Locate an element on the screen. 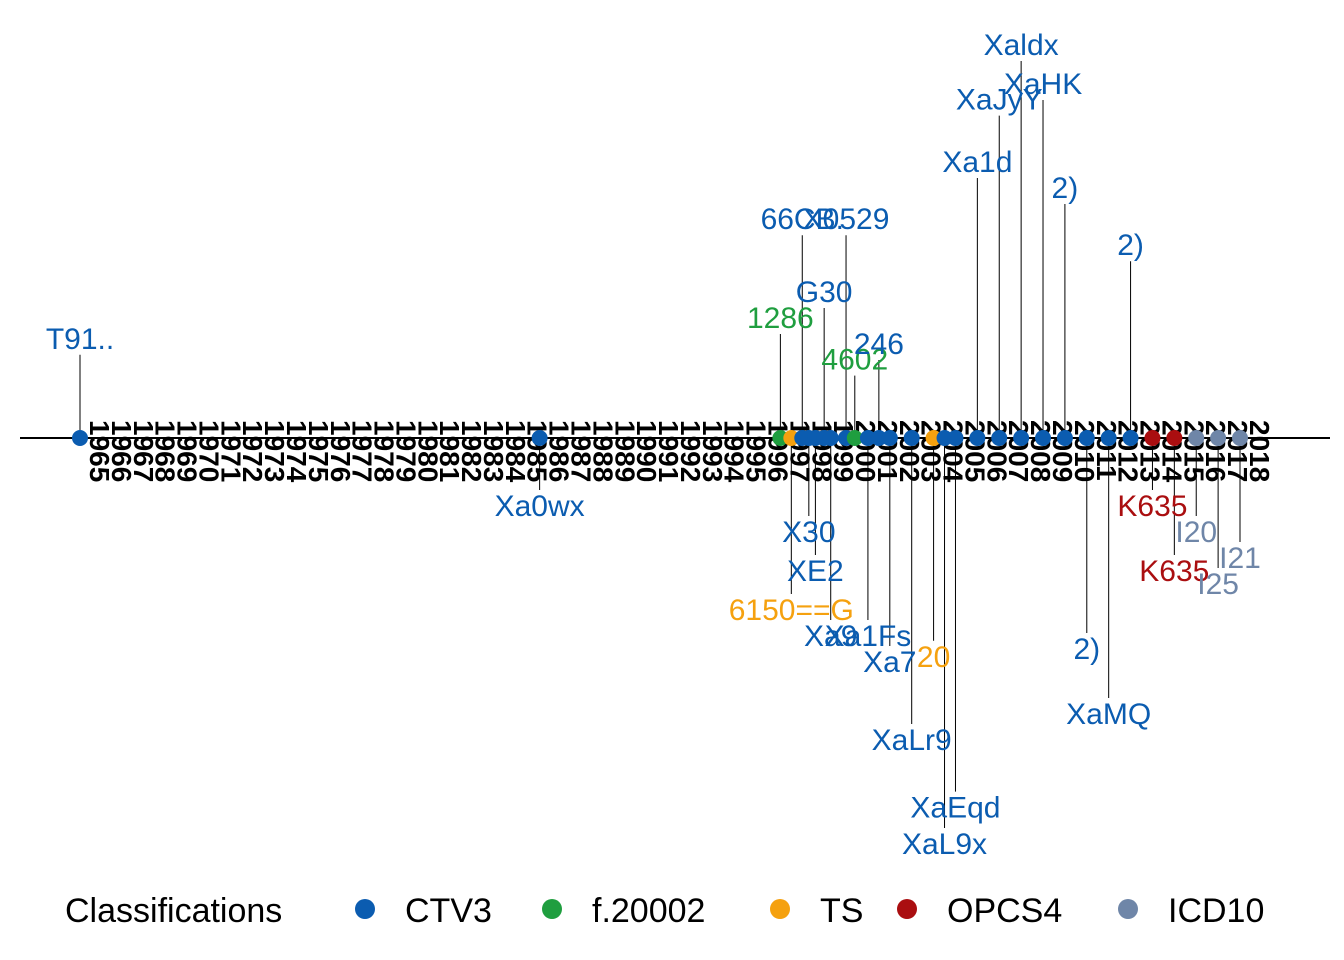 This screenshot has height=960, width=1344. legend-label: f.20002 is located at coordinates (648, 911).